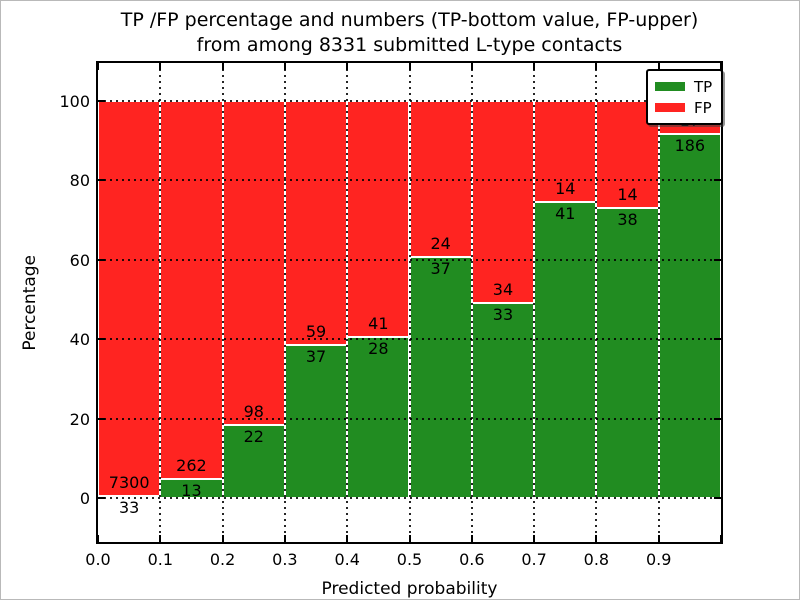 Image resolution: width=800 pixels, height=600 pixels. What do you see at coordinates (253, 437) in the screenshot?
I see `bar-count-label-tp: 22` at bounding box center [253, 437].